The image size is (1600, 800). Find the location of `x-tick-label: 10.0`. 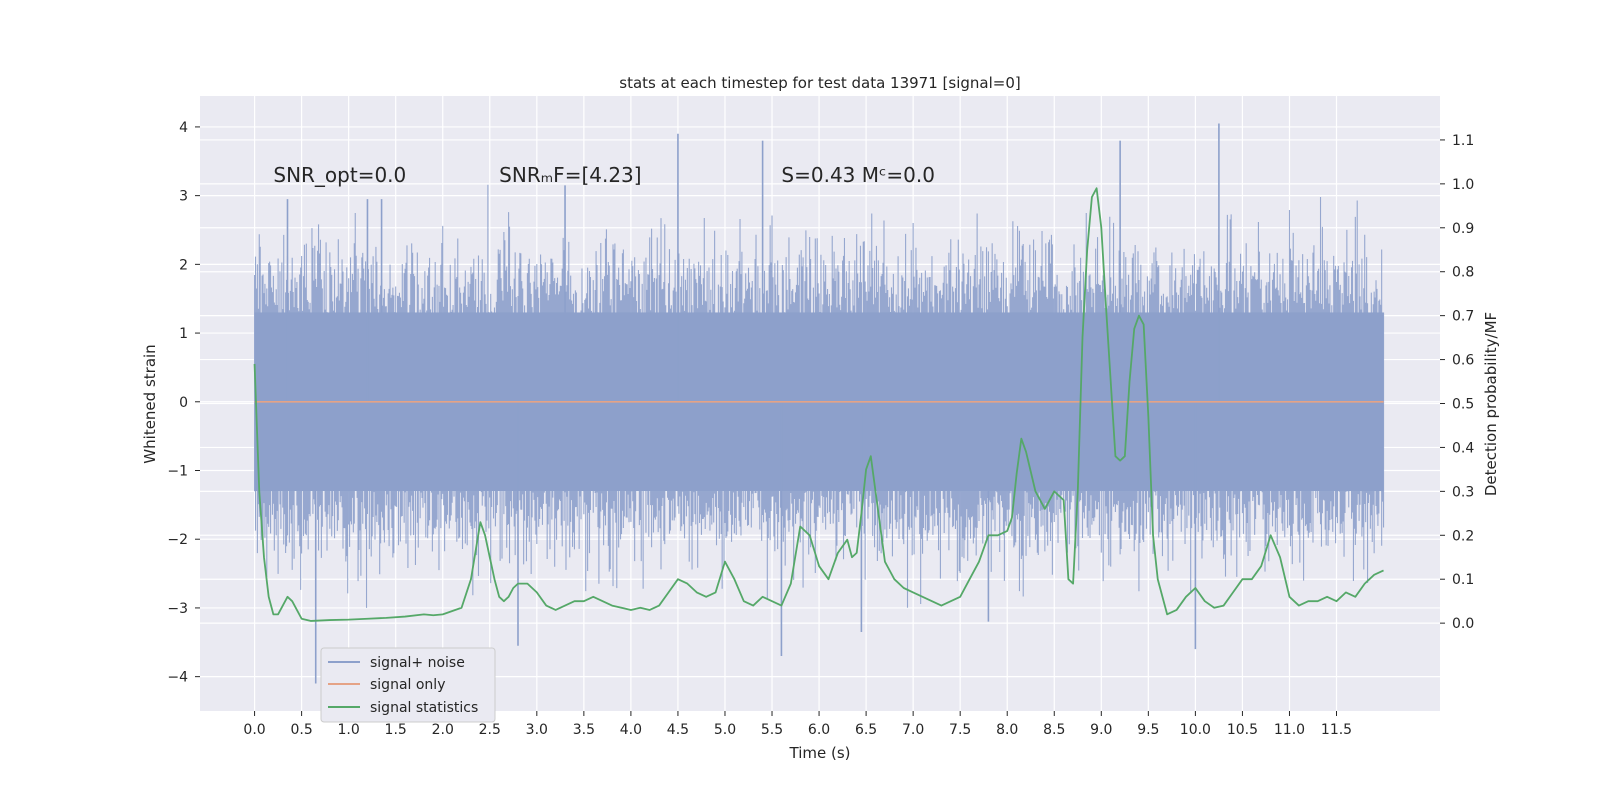

x-tick-label: 10.0 is located at coordinates (1195, 730).